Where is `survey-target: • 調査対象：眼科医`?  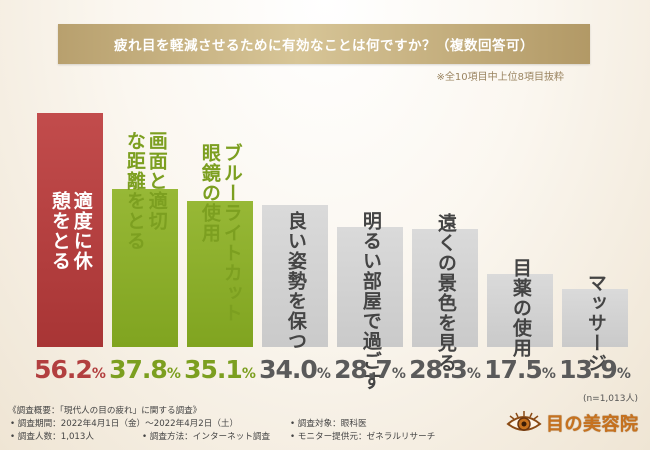
survey-target: • 調査対象：眼科医 is located at coordinates (328, 424).